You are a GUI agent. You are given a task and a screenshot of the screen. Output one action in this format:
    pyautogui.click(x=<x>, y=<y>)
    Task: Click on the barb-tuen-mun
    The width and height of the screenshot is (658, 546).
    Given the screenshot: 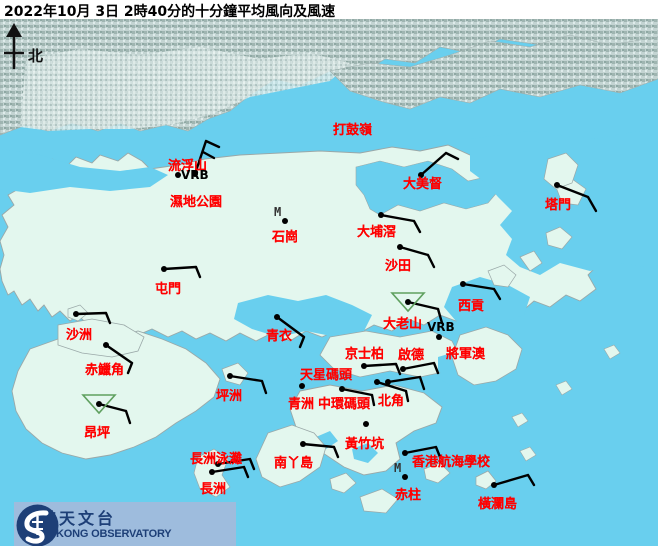 What is the action you would take?
    pyautogui.click(x=182, y=272)
    